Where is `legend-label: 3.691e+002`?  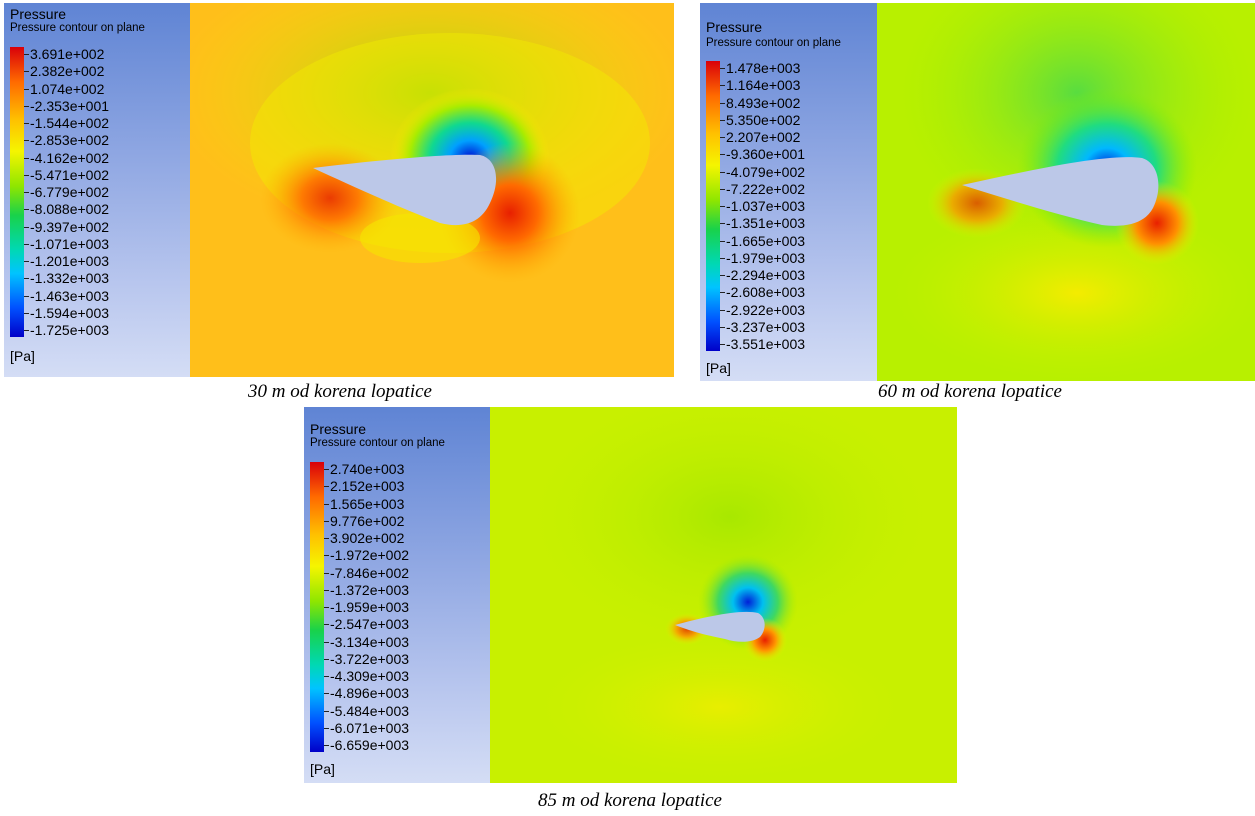 legend-label: 3.691e+002 is located at coordinates (67, 54).